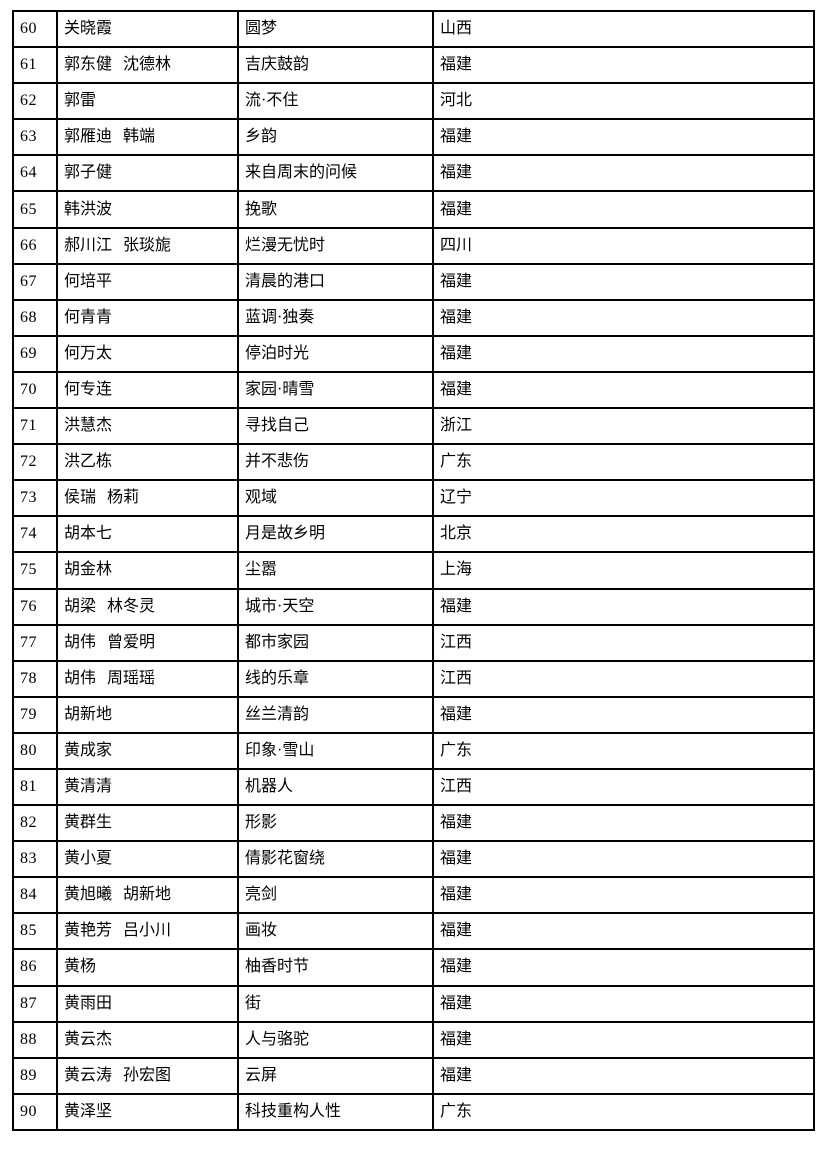  What do you see at coordinates (335, 823) in the screenshot?
I see `cell-artwork-title: 形影` at bounding box center [335, 823].